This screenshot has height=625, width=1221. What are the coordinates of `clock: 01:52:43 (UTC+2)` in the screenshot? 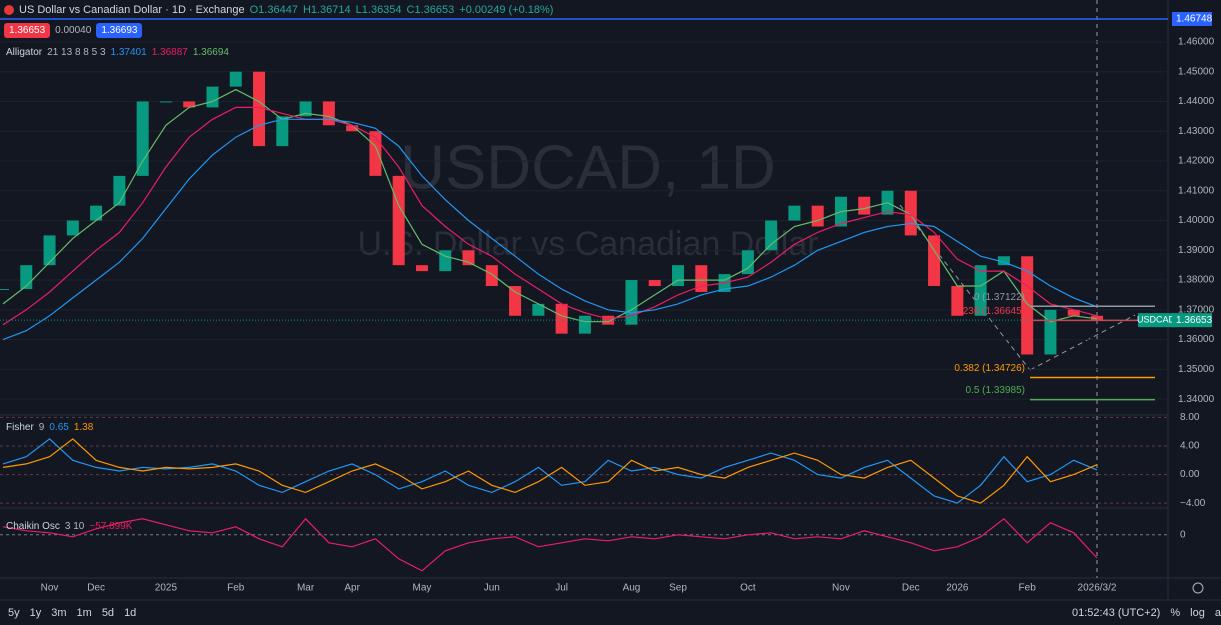 It's located at (1116, 613).